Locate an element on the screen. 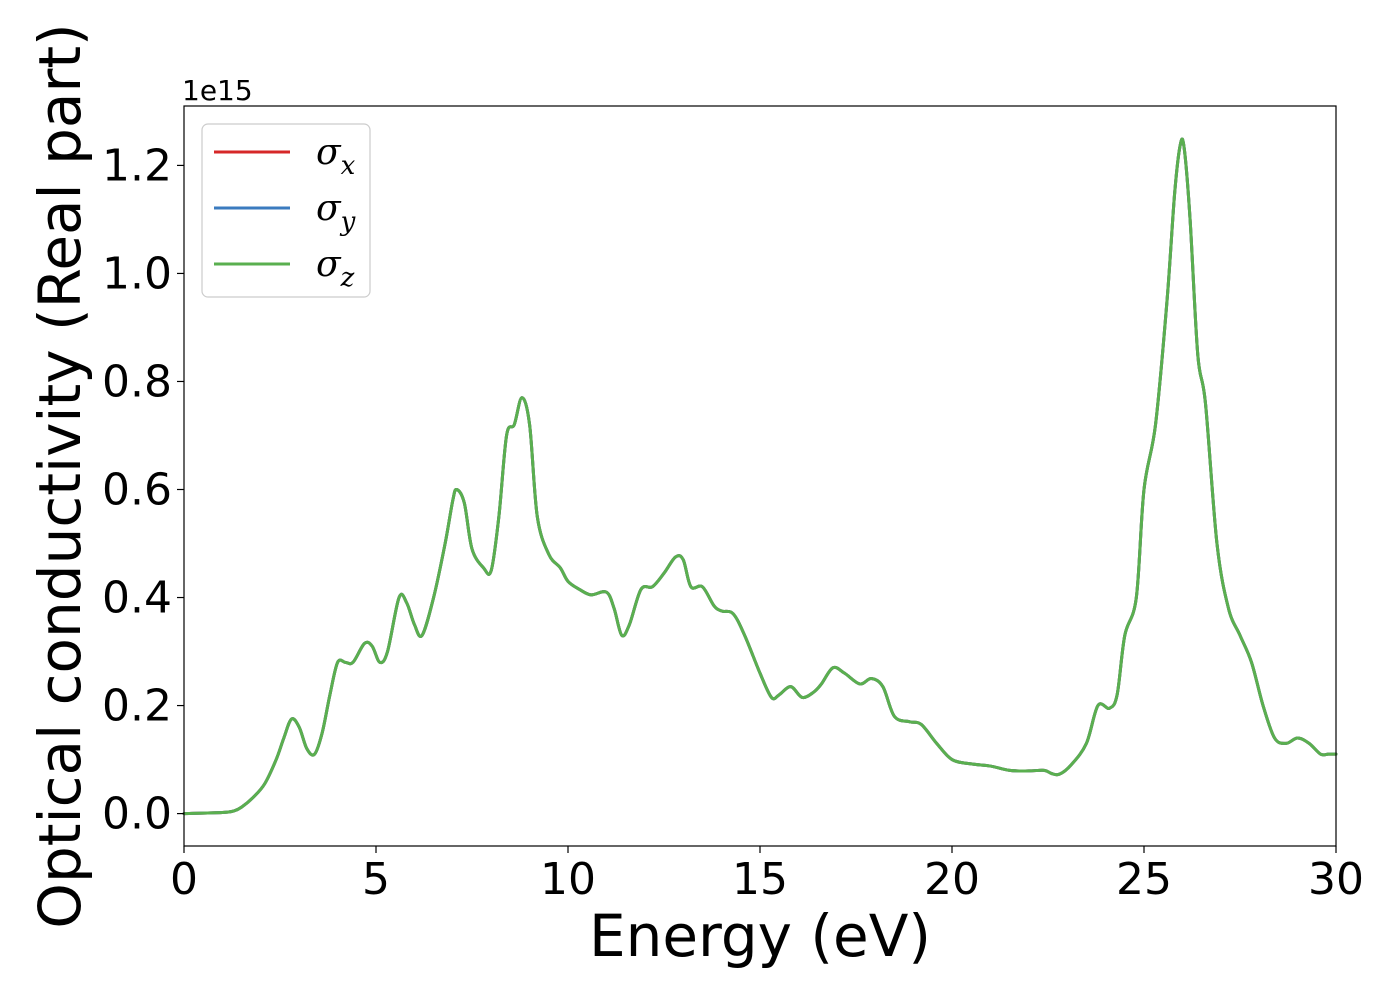  y-tick-label: 0.2 is located at coordinates (137, 706).